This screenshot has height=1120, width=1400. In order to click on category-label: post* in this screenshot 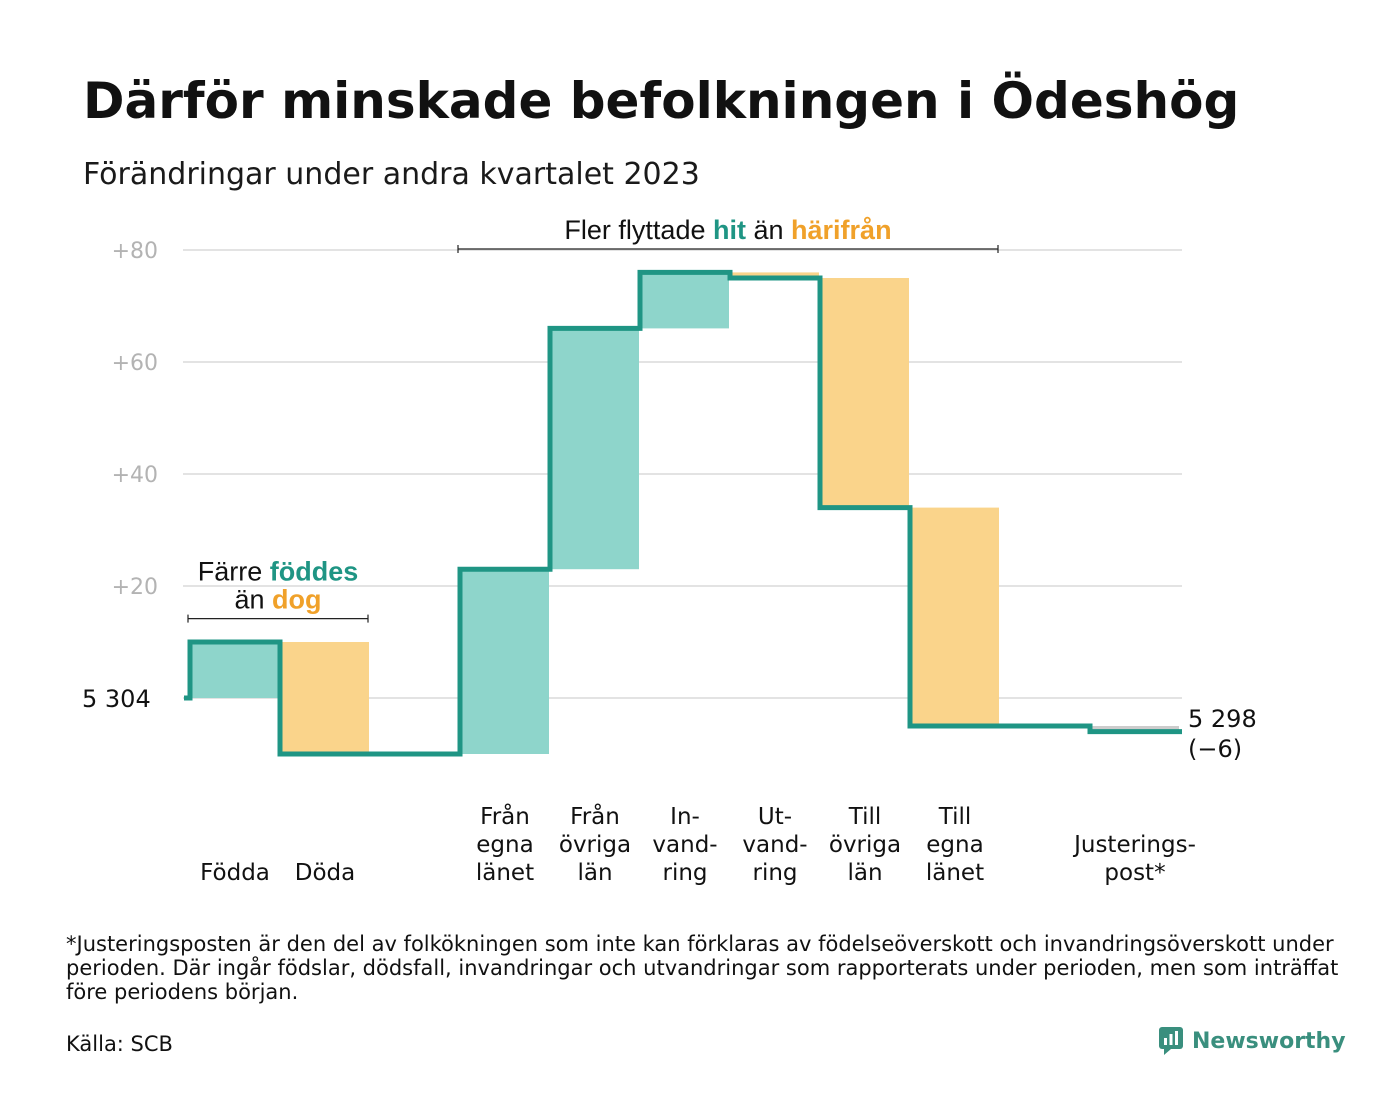, I will do `click(1134, 873)`.